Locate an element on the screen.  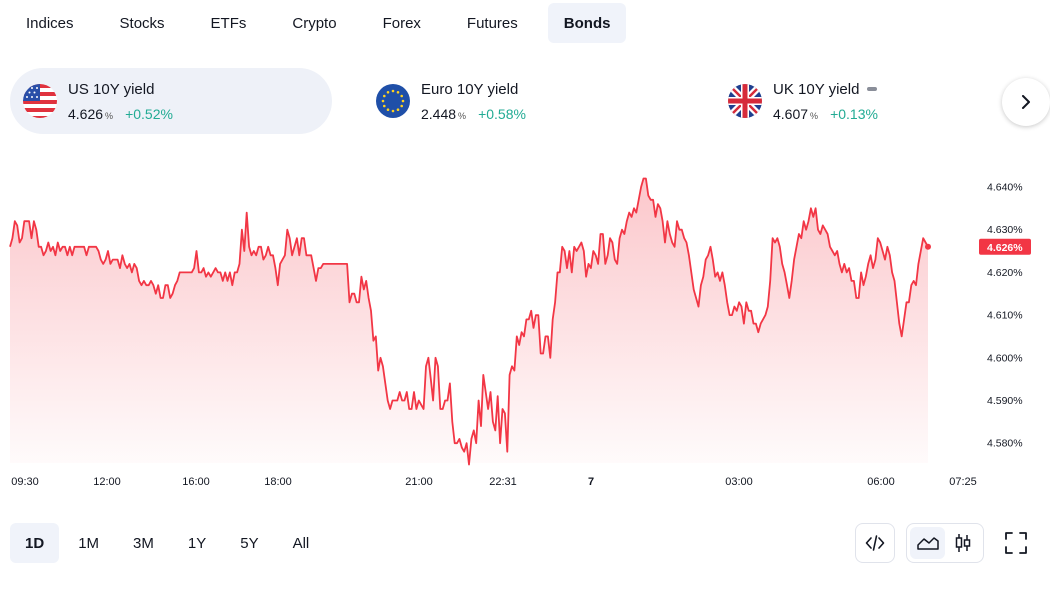
x-tick-label: 22:31 is located at coordinates (503, 482).